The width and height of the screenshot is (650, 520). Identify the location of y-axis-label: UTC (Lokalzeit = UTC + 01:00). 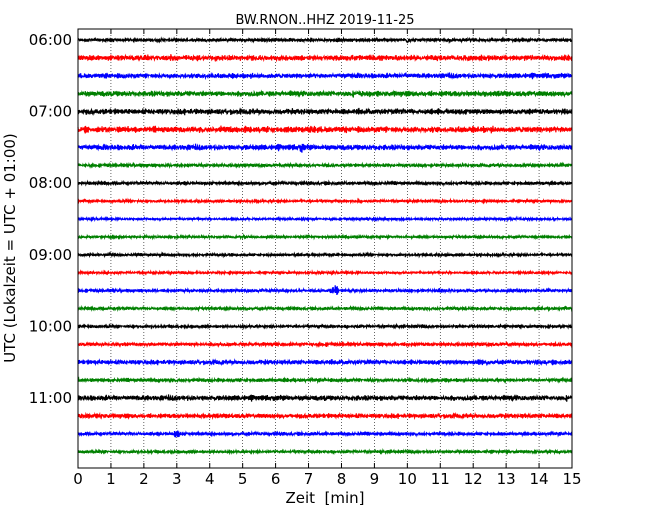
(10, 248).